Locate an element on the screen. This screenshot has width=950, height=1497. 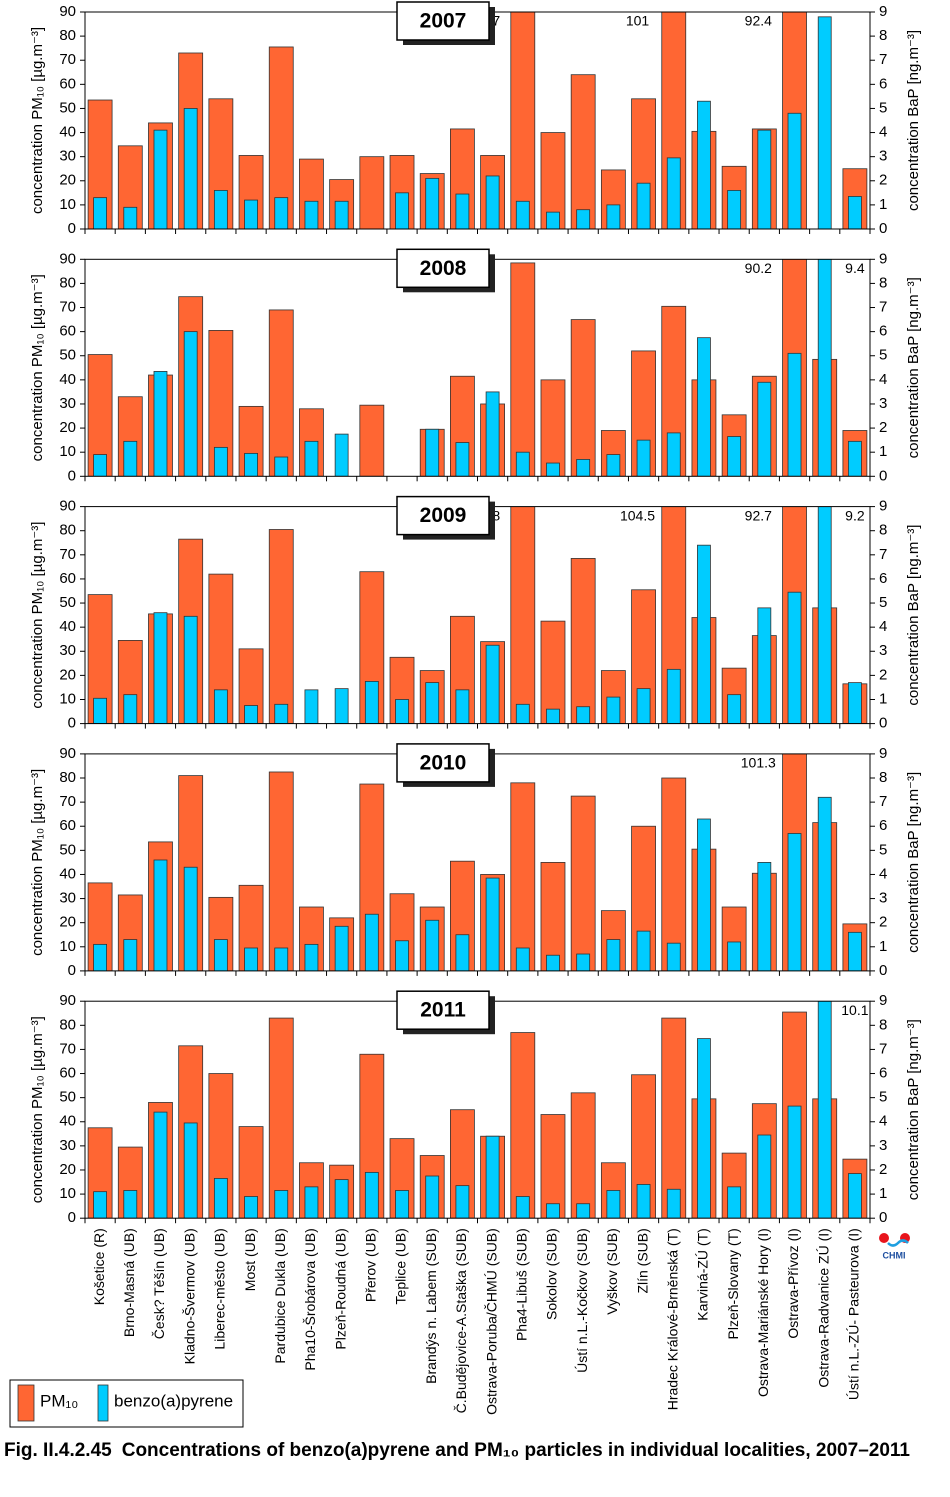
plot is located at coordinates (477, 1110).